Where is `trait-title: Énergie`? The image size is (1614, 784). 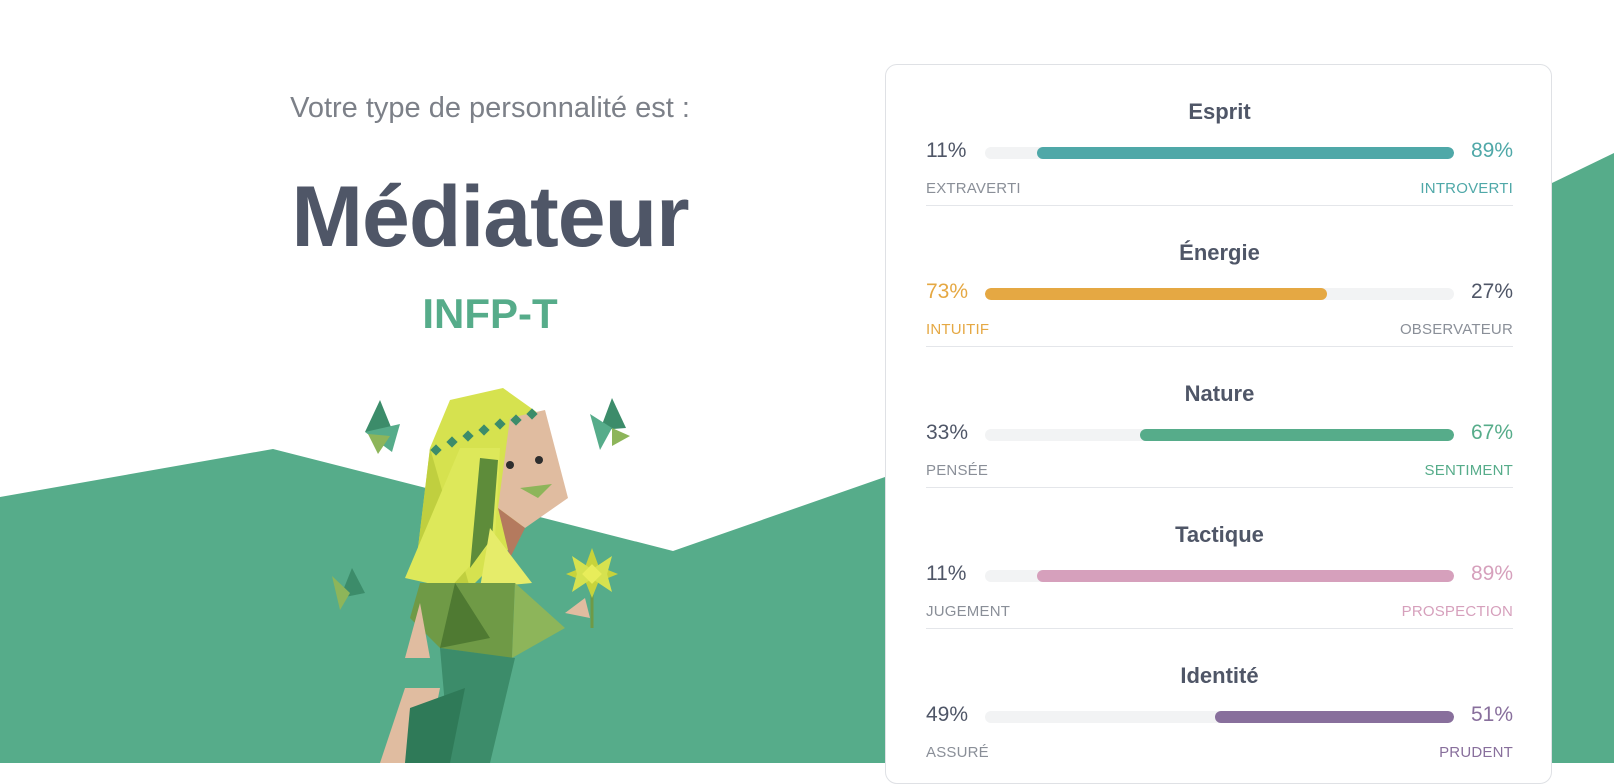 trait-title: Énergie is located at coordinates (1219, 252).